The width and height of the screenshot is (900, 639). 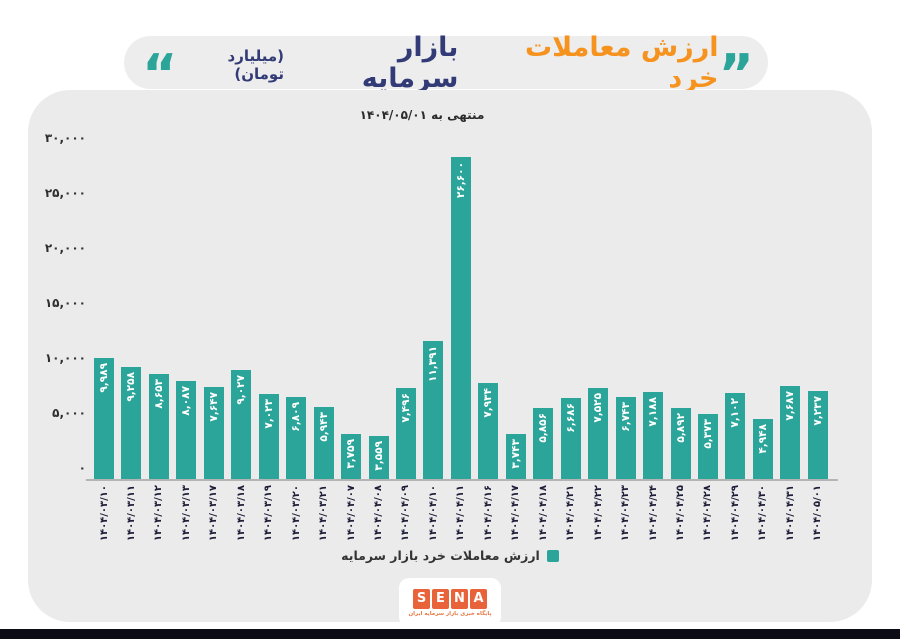 I want to click on x-tick-label: ۱۴۰۴/۰۴/۲۳, so click(x=626, y=513).